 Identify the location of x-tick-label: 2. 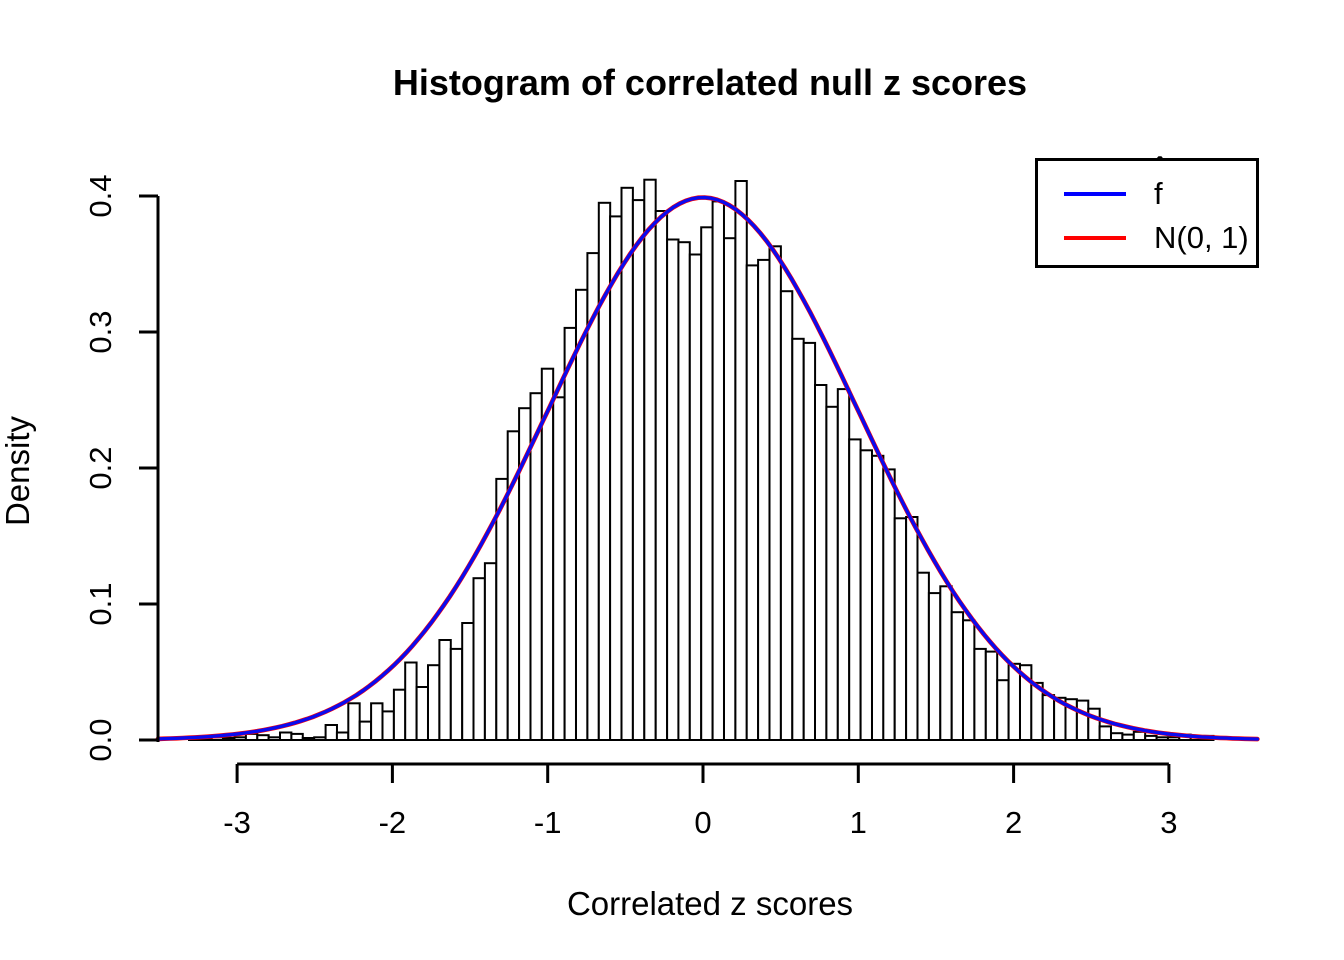
(1013, 822).